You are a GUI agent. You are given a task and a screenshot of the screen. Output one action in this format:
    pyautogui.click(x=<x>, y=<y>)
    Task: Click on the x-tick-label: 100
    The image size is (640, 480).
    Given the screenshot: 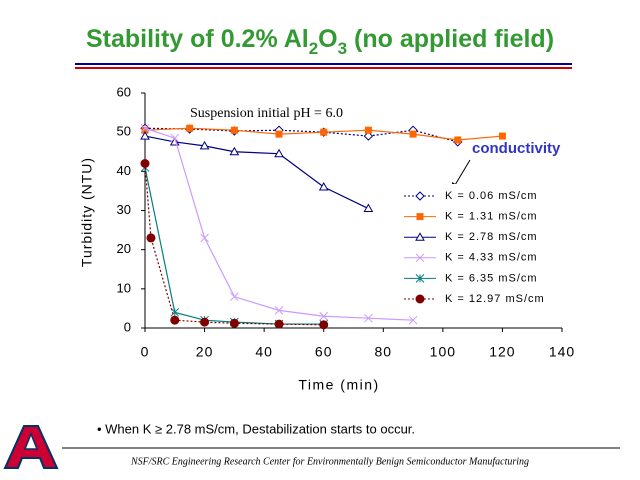 What is the action you would take?
    pyautogui.click(x=443, y=352)
    